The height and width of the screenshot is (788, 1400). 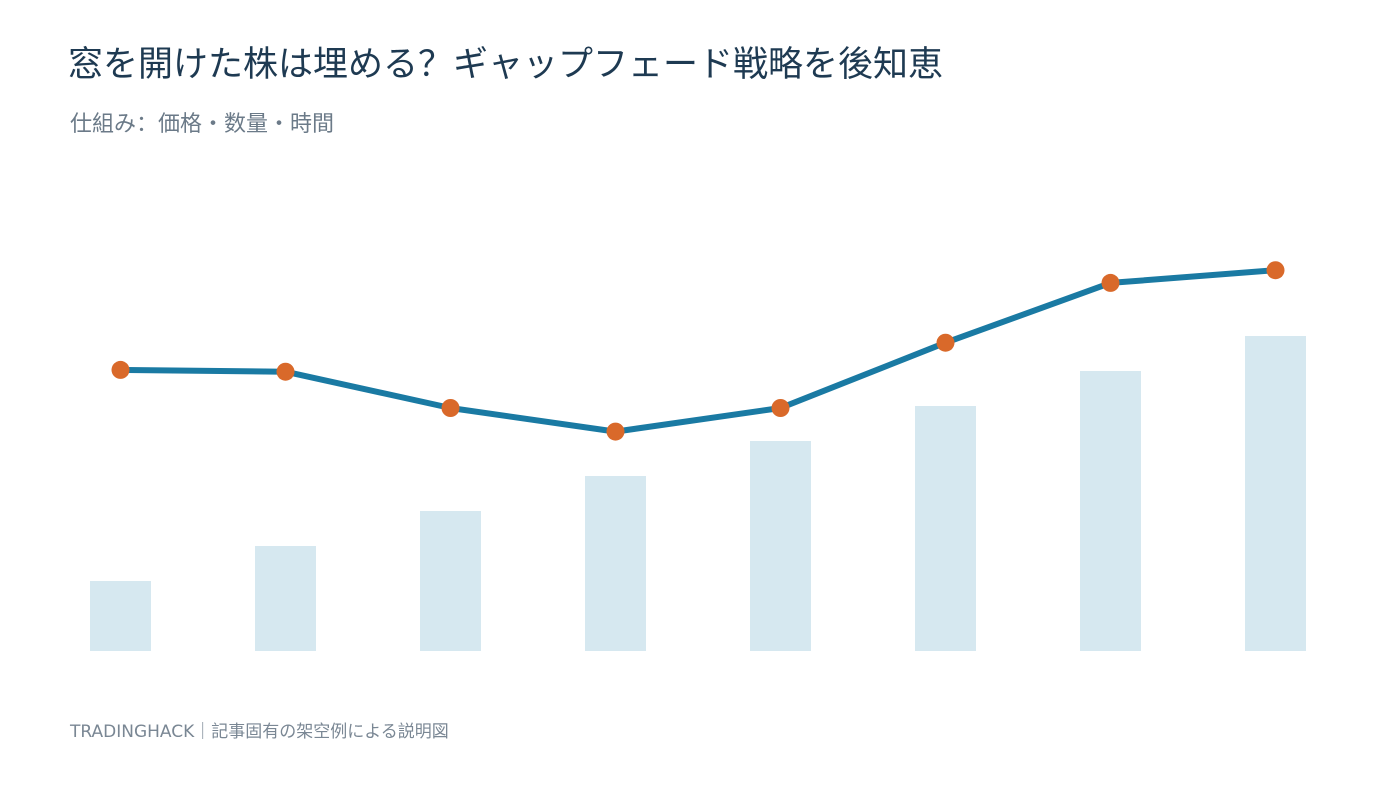 What do you see at coordinates (259, 732) in the screenshot?
I see `footer-credit: TRADINGHACK｜記事固有の架空例による説明図` at bounding box center [259, 732].